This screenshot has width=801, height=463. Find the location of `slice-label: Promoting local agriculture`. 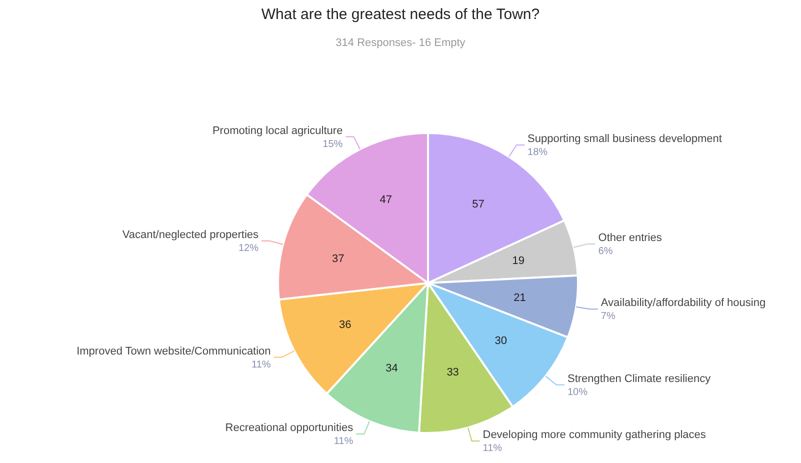

slice-label: Promoting local agriculture is located at coordinates (277, 130).